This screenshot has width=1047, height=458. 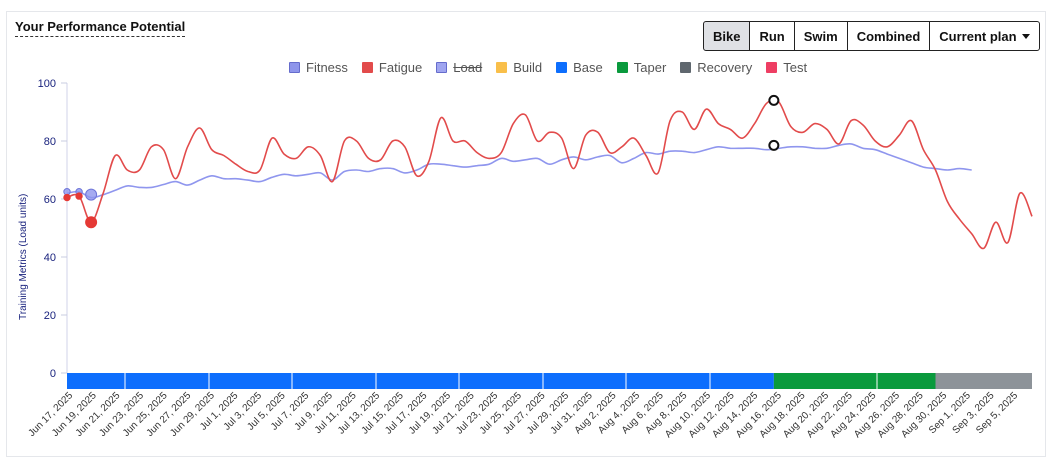 I want to click on bike-button: Bike, so click(x=727, y=36).